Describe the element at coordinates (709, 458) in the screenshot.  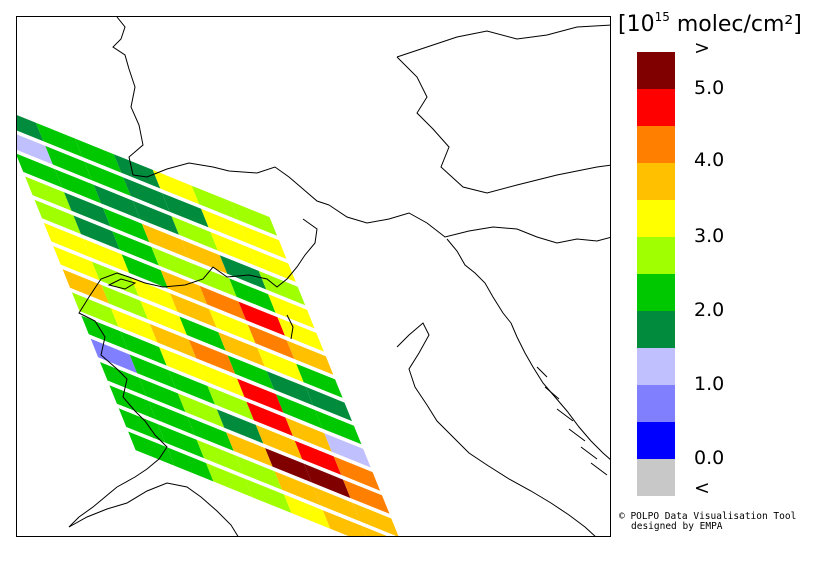
I see `colorbar-tick-label: 0.0` at that location.